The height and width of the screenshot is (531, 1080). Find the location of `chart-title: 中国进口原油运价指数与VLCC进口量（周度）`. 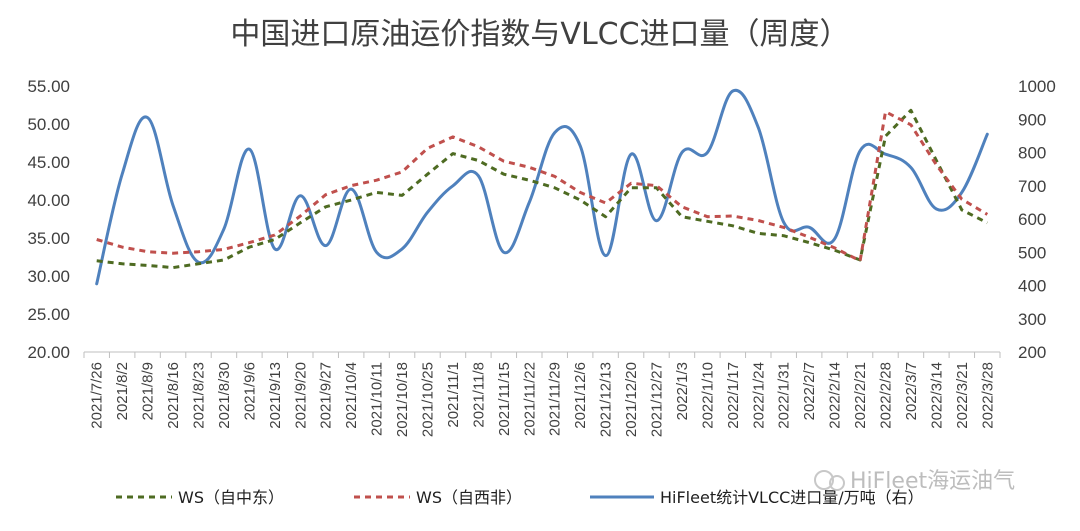

chart-title: 中国进口原油运价指数与VLCC进口量（周度） is located at coordinates (539, 34).